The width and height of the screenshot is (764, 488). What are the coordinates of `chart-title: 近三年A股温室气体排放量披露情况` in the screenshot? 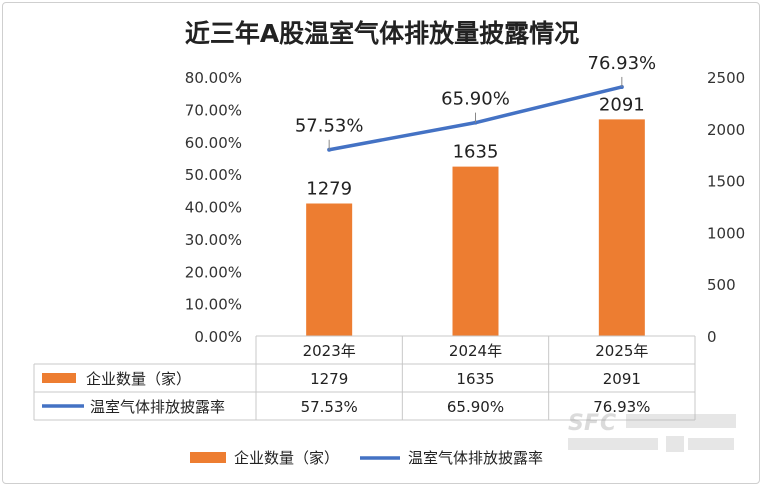 It's located at (382, 33).